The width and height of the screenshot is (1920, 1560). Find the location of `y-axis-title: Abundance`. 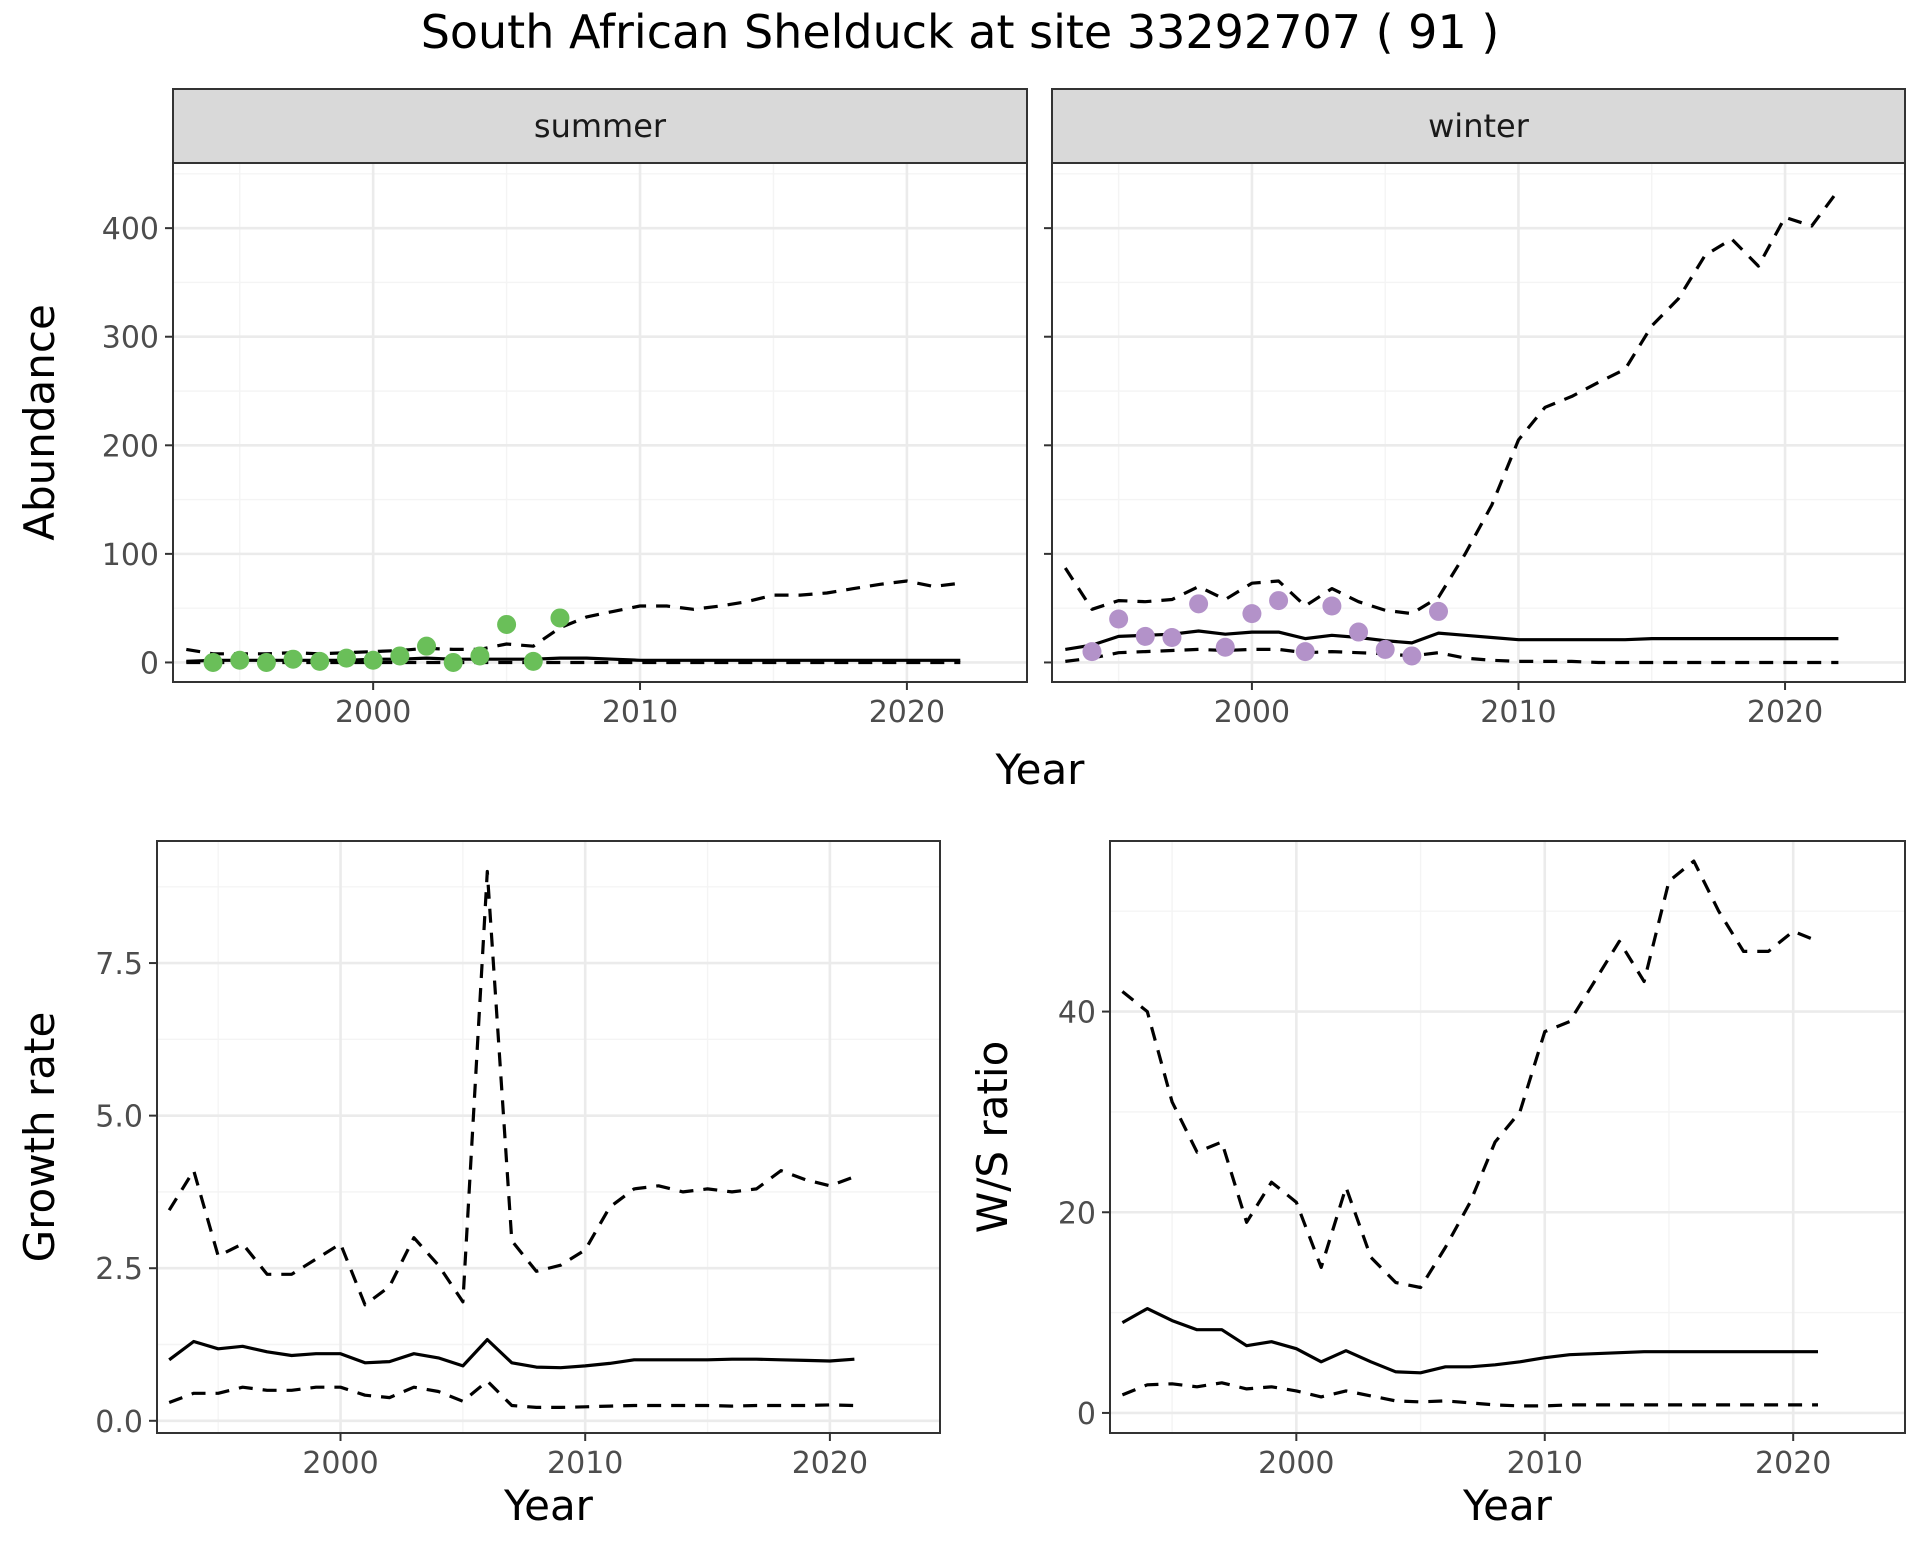

y-axis-title: Abundance is located at coordinates (39, 422).